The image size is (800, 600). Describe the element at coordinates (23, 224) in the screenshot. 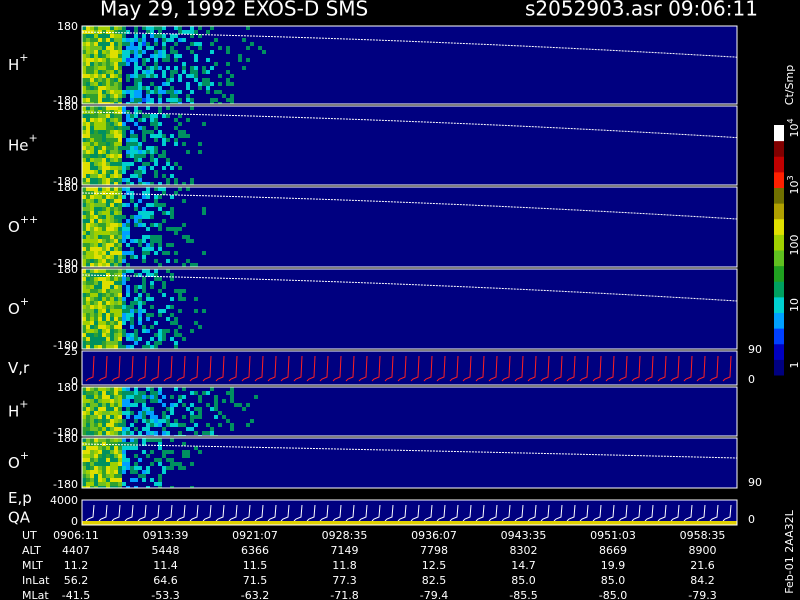

I see `panel-label: O++` at that location.